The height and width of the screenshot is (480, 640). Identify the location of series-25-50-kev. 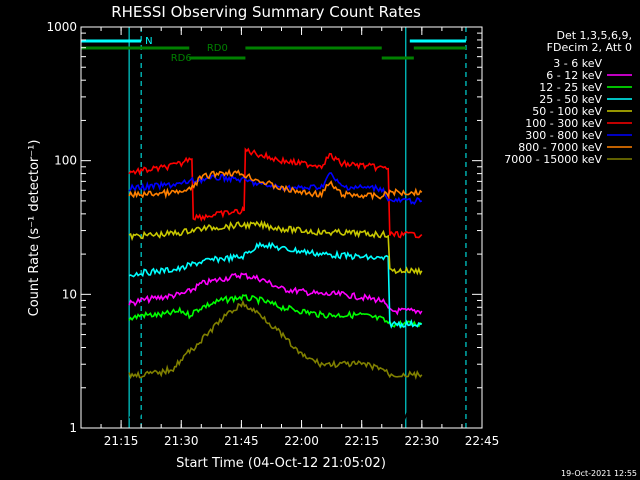
(275, 285).